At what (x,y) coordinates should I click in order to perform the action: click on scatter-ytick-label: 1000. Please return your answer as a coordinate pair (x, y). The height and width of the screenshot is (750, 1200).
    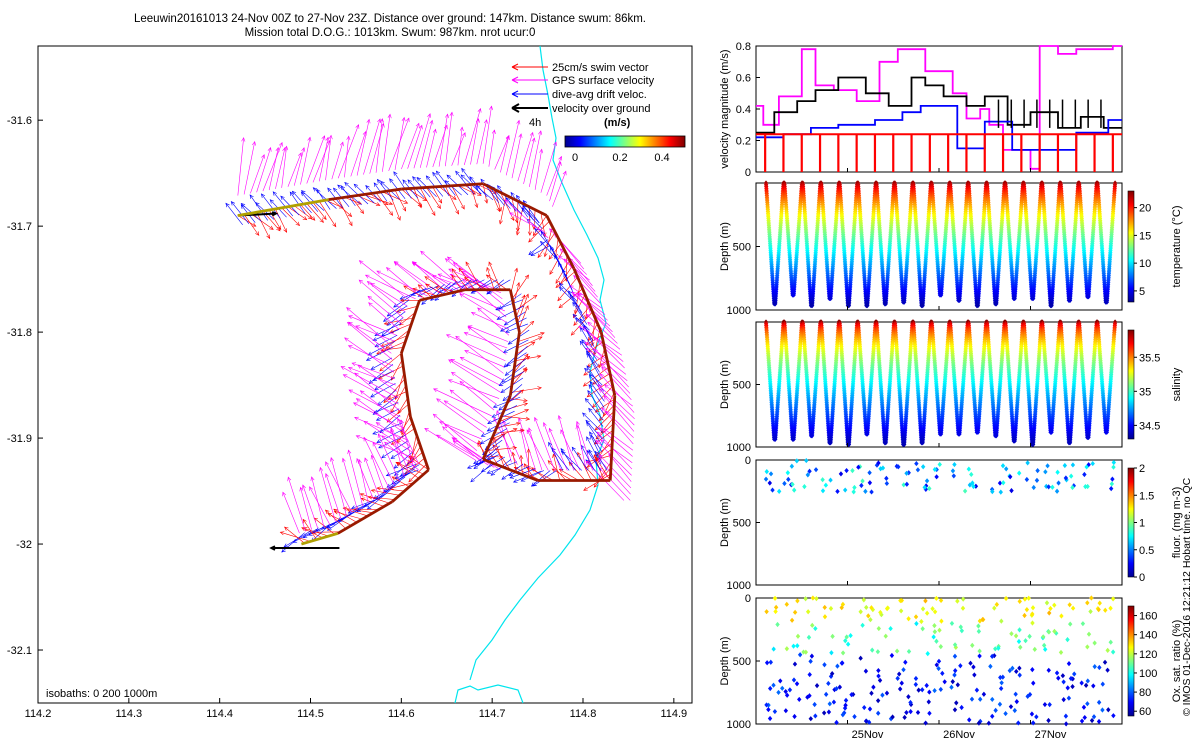
    Looking at the image, I should click on (739, 448).